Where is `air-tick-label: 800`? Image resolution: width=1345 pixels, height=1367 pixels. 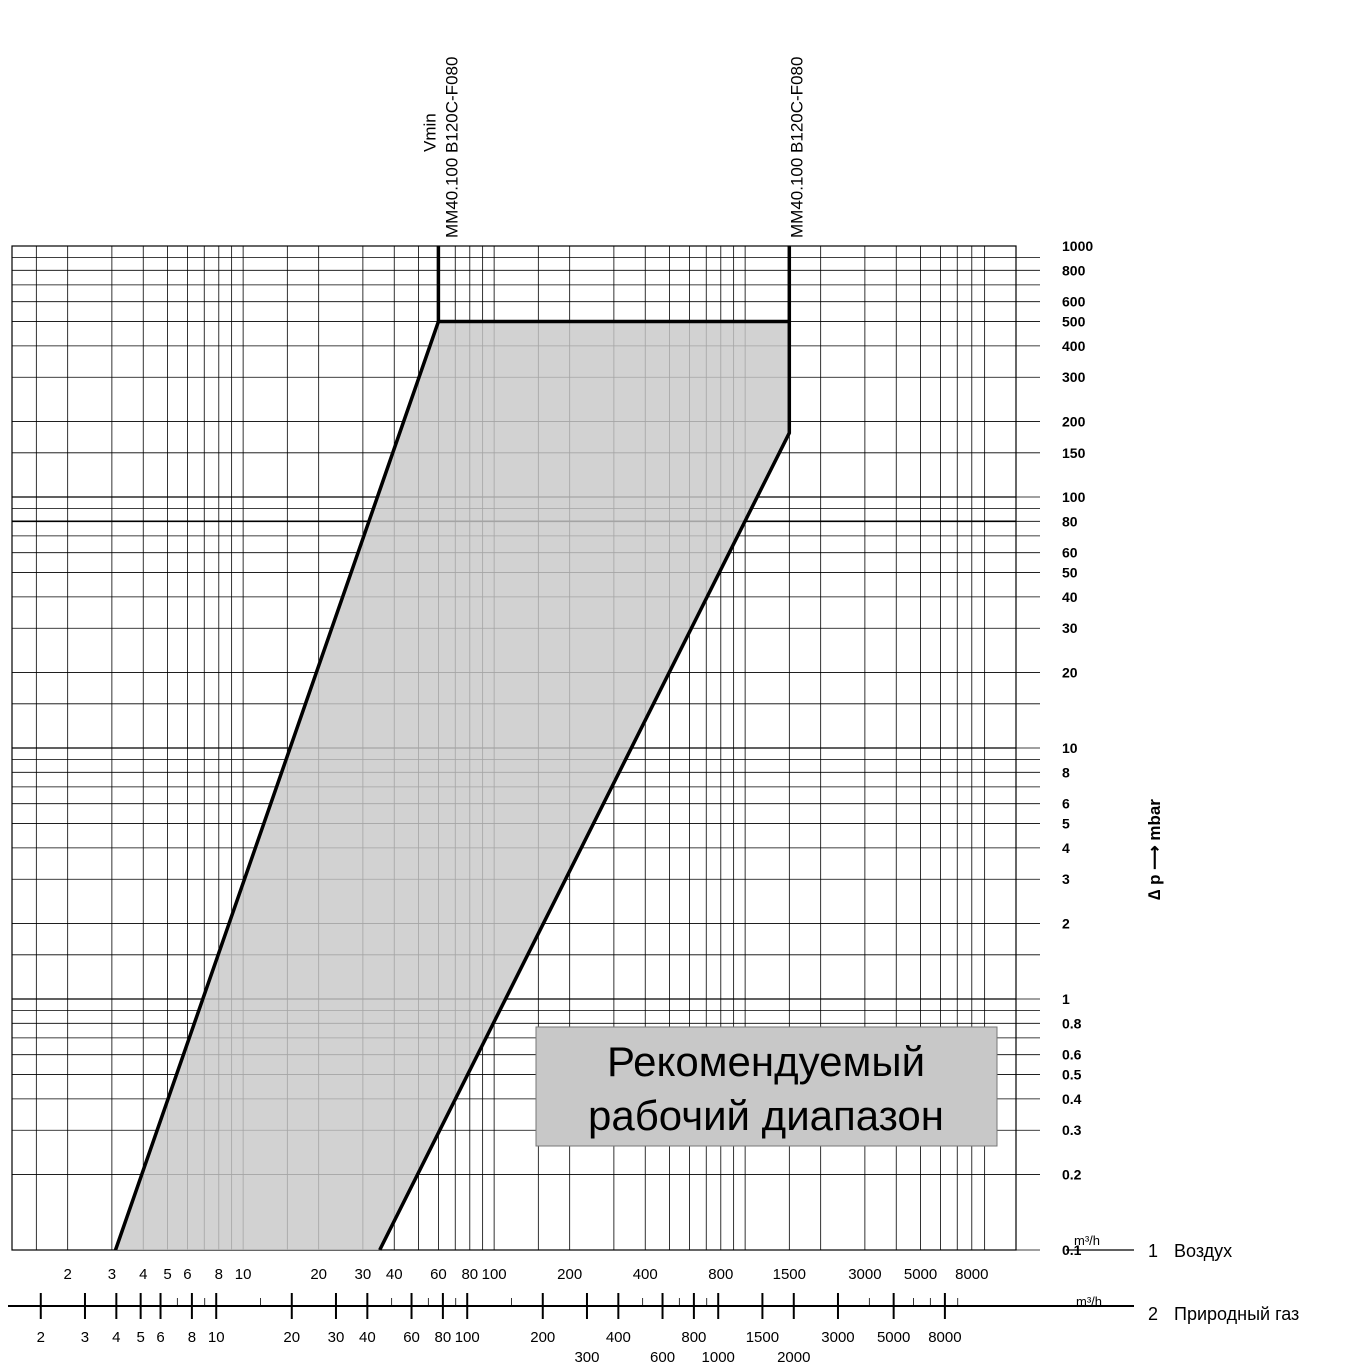 air-tick-label: 800 is located at coordinates (720, 1274).